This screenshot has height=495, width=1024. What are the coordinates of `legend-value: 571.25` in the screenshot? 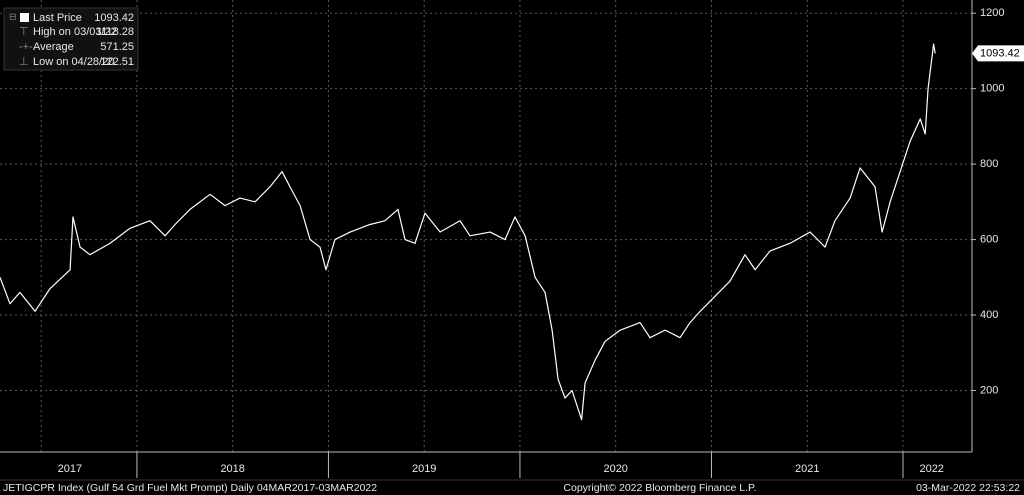 It's located at (117, 47).